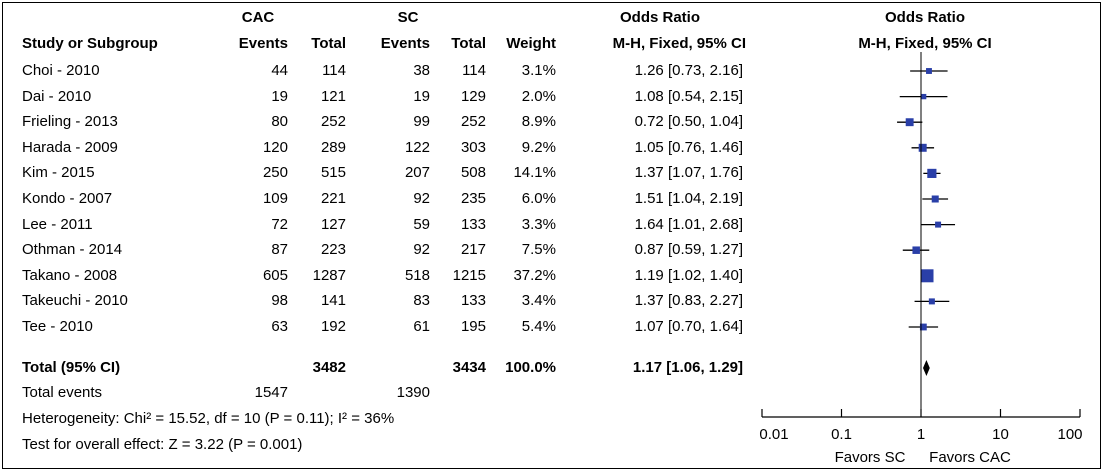  Describe the element at coordinates (421, 70) in the screenshot. I see `events2: 38` at that location.